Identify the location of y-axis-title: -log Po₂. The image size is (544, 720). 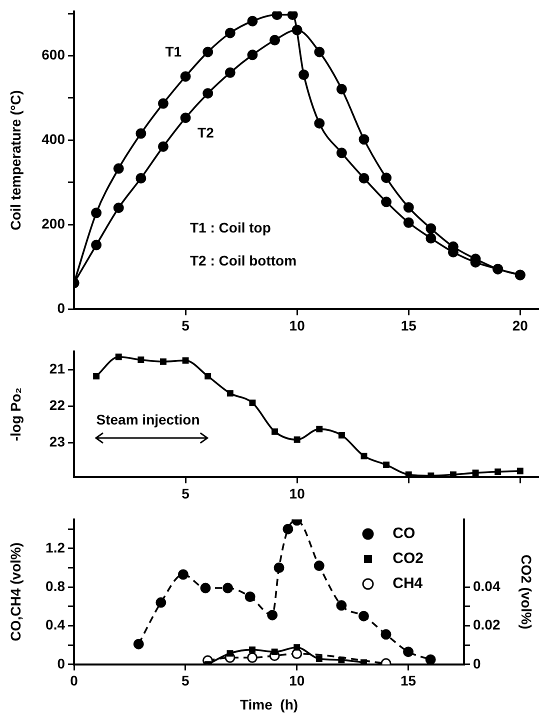
(15, 414).